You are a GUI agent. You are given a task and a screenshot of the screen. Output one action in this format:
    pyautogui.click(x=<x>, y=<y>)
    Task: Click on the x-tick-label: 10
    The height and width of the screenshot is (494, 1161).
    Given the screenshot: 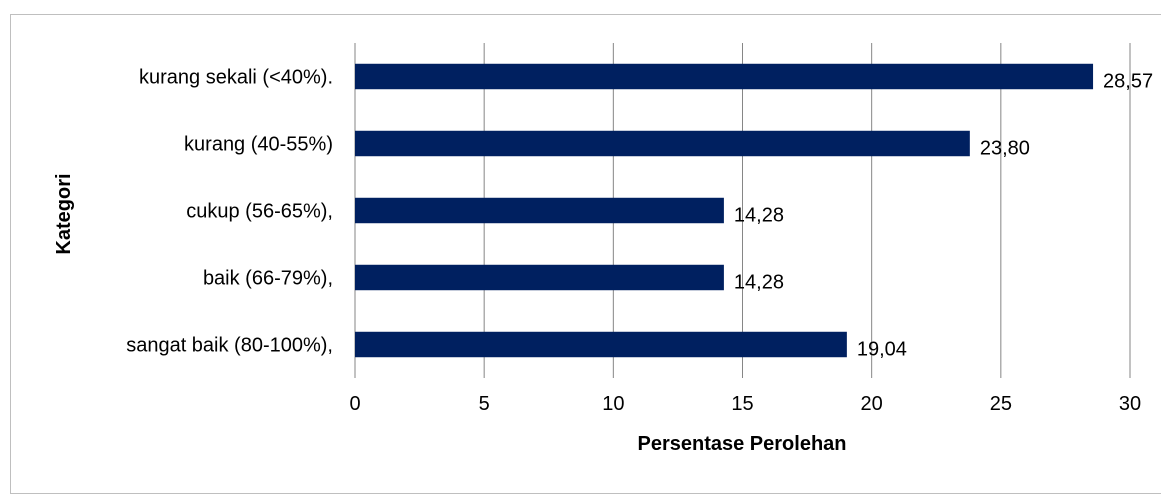 What is the action you would take?
    pyautogui.click(x=613, y=404)
    